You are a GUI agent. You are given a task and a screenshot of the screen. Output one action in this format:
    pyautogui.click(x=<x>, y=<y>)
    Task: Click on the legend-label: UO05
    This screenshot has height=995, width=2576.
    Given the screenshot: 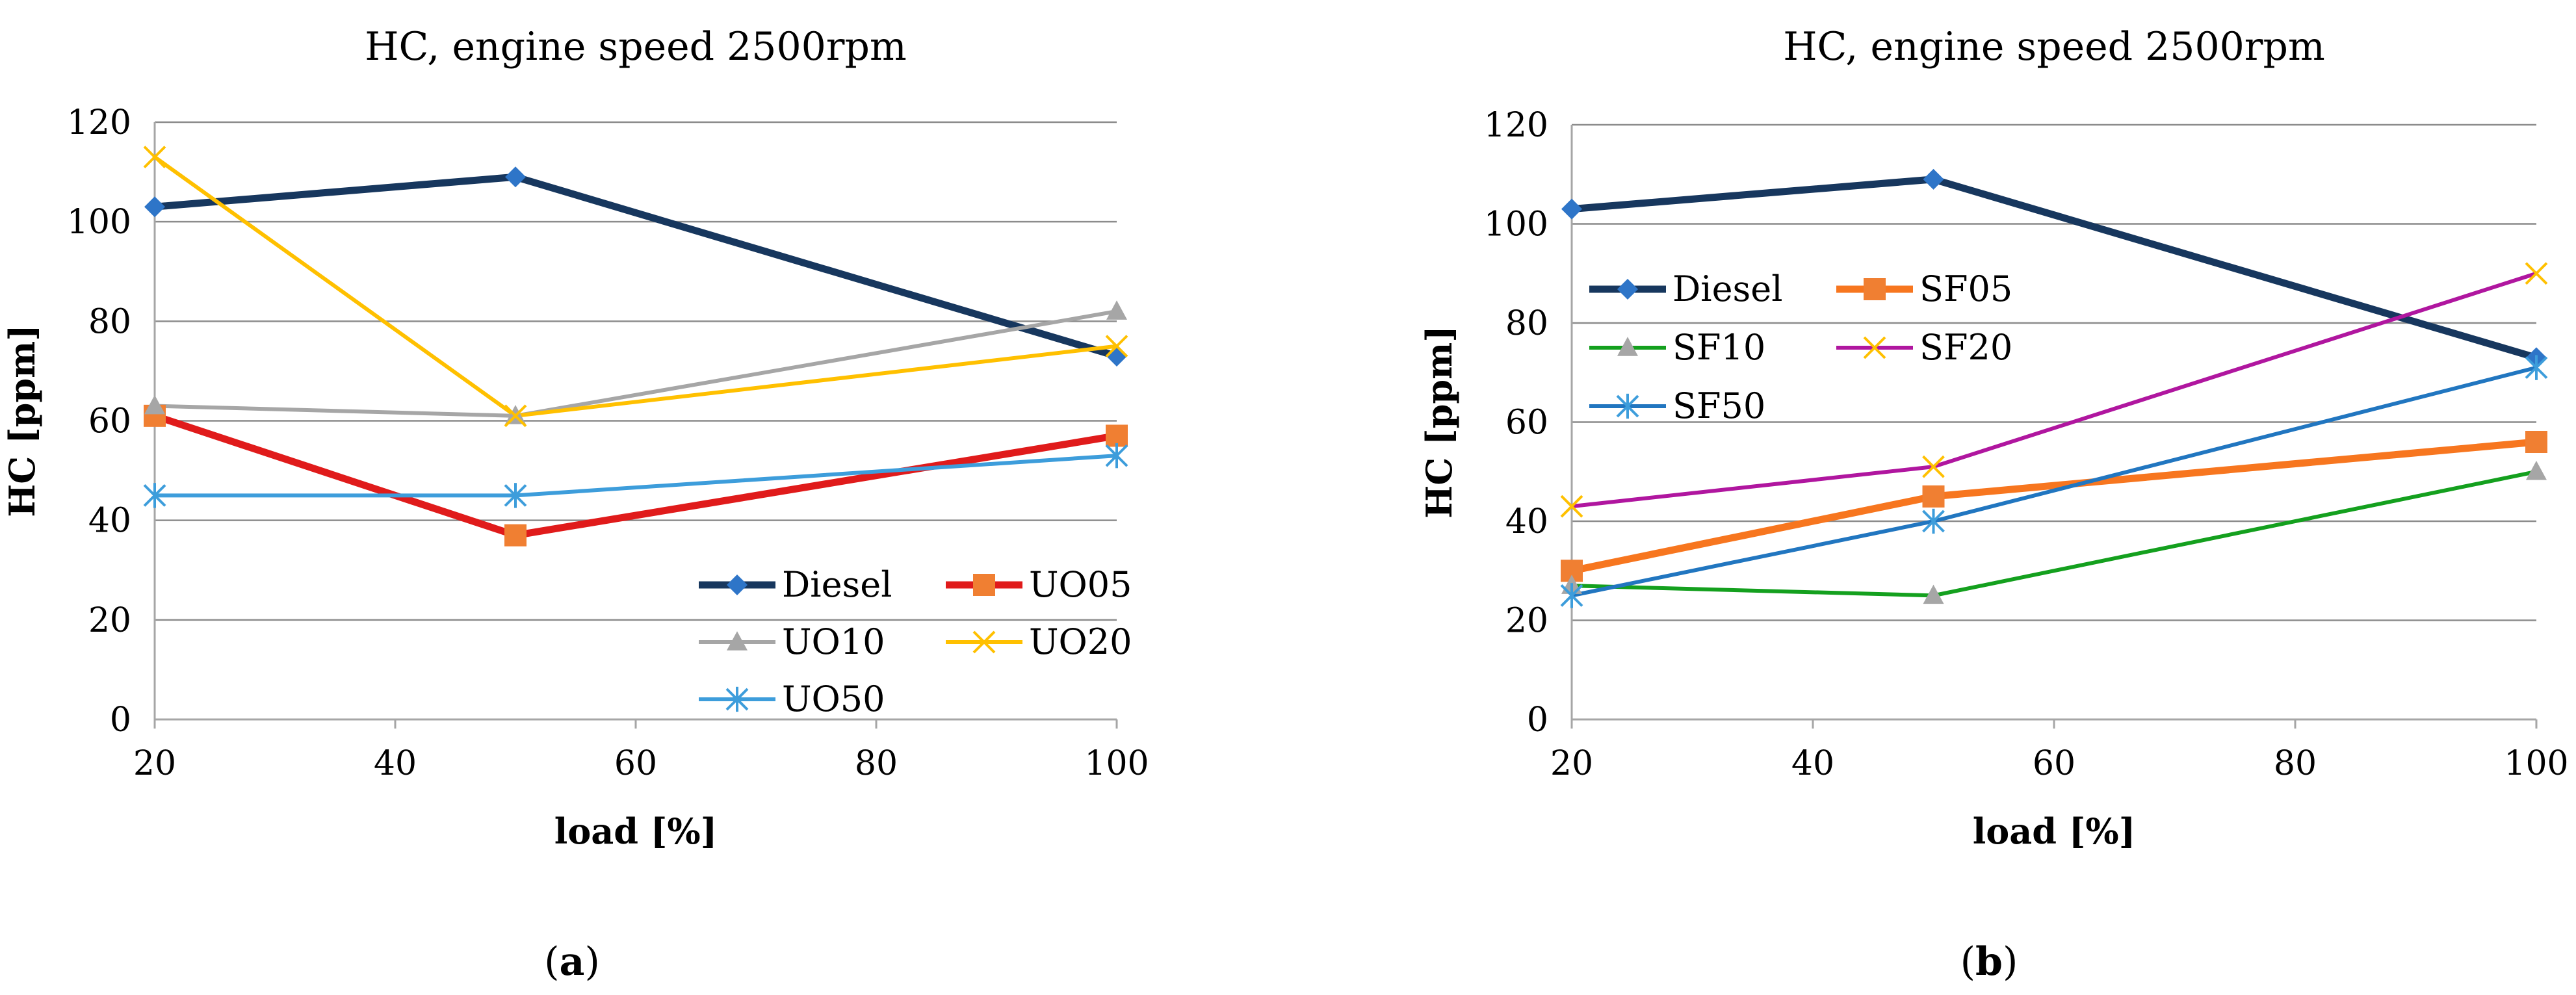 What is the action you would take?
    pyautogui.click(x=1080, y=584)
    